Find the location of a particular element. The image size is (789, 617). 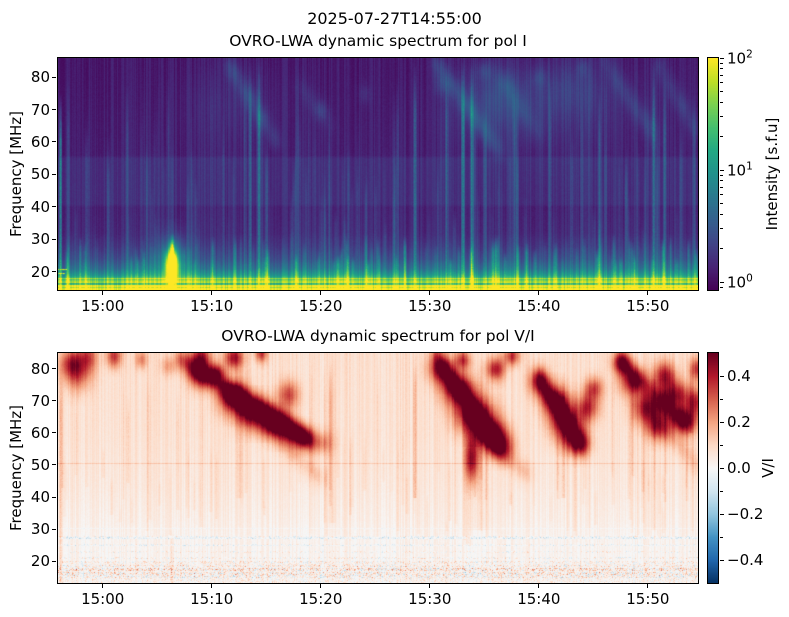

colorbar-tick-label: 10⁰ is located at coordinates (740, 282).